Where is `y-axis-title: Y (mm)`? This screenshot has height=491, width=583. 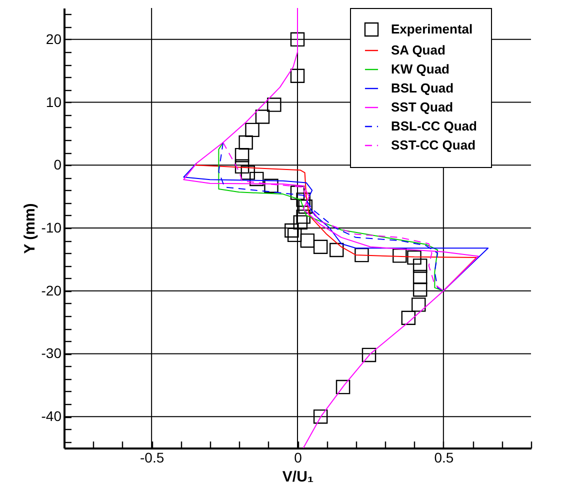 y-axis-title: Y (mm) is located at coordinates (29, 228).